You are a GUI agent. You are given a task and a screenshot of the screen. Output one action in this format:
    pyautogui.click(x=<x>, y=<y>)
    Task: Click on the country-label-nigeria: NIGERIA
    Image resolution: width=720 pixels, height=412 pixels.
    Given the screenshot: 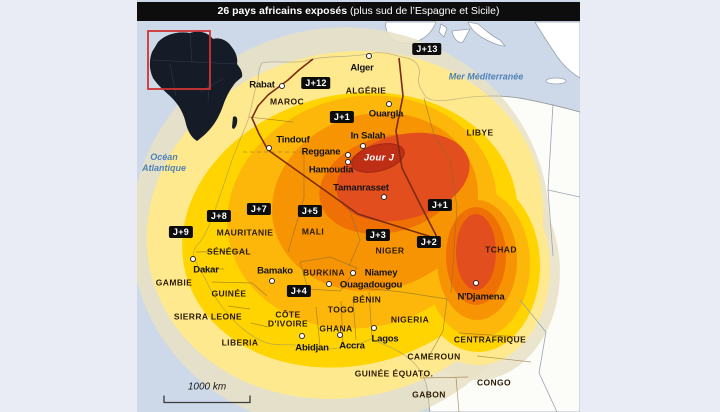 What is the action you would take?
    pyautogui.click(x=410, y=319)
    